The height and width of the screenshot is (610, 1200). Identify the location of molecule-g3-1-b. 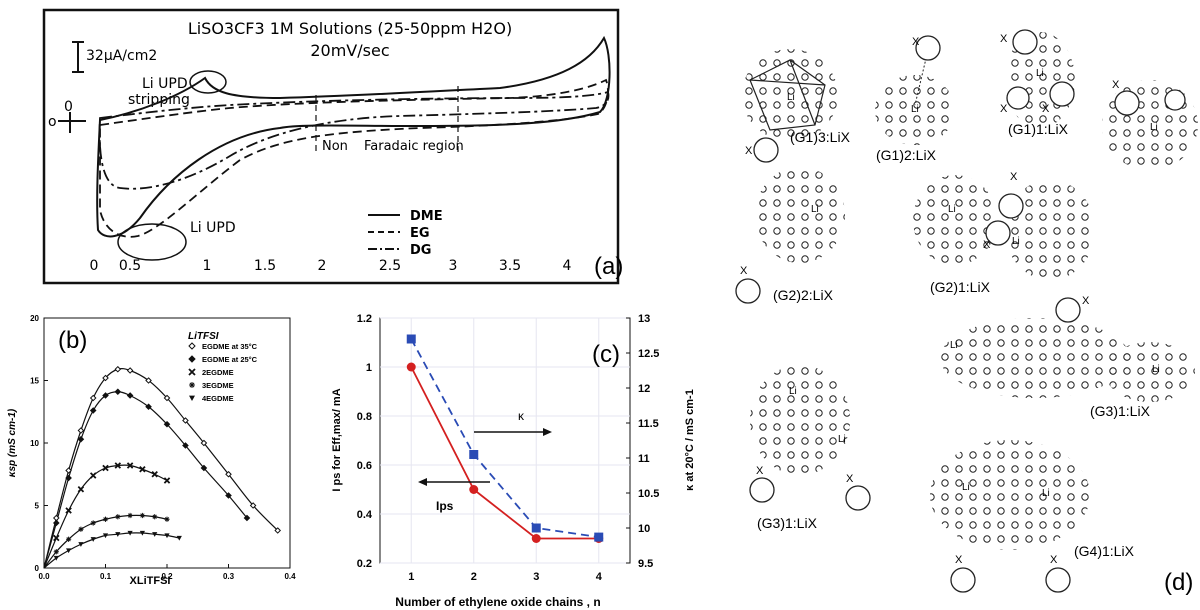
(1067, 349).